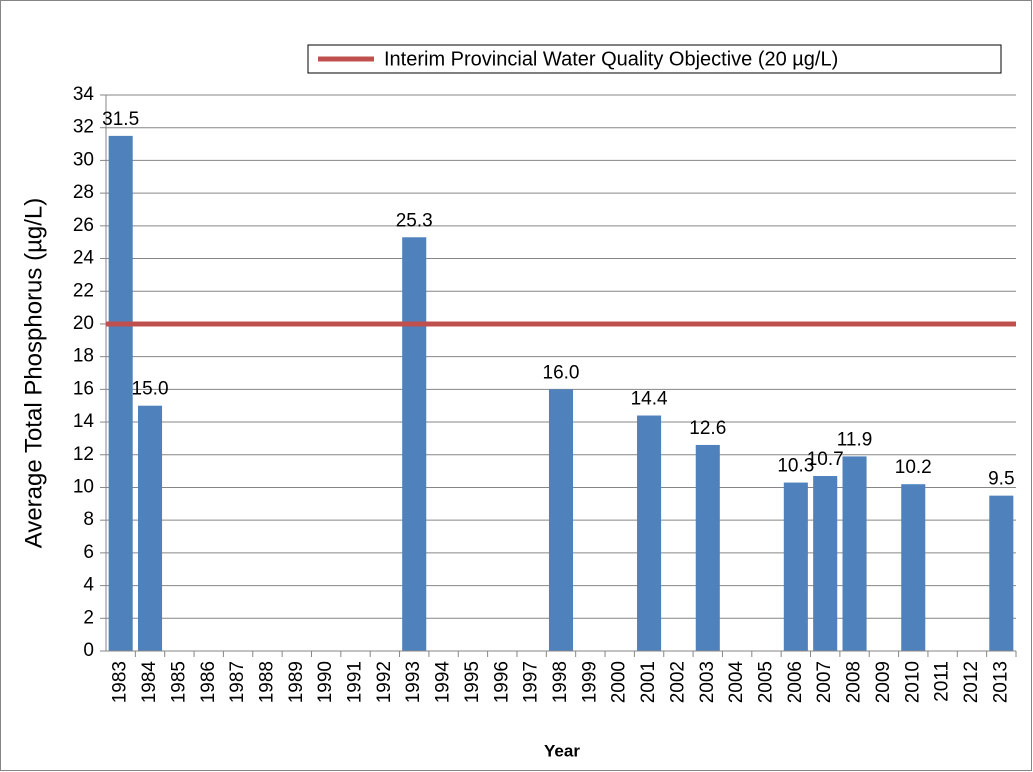  I want to click on y-tick-label: 28, so click(83, 192).